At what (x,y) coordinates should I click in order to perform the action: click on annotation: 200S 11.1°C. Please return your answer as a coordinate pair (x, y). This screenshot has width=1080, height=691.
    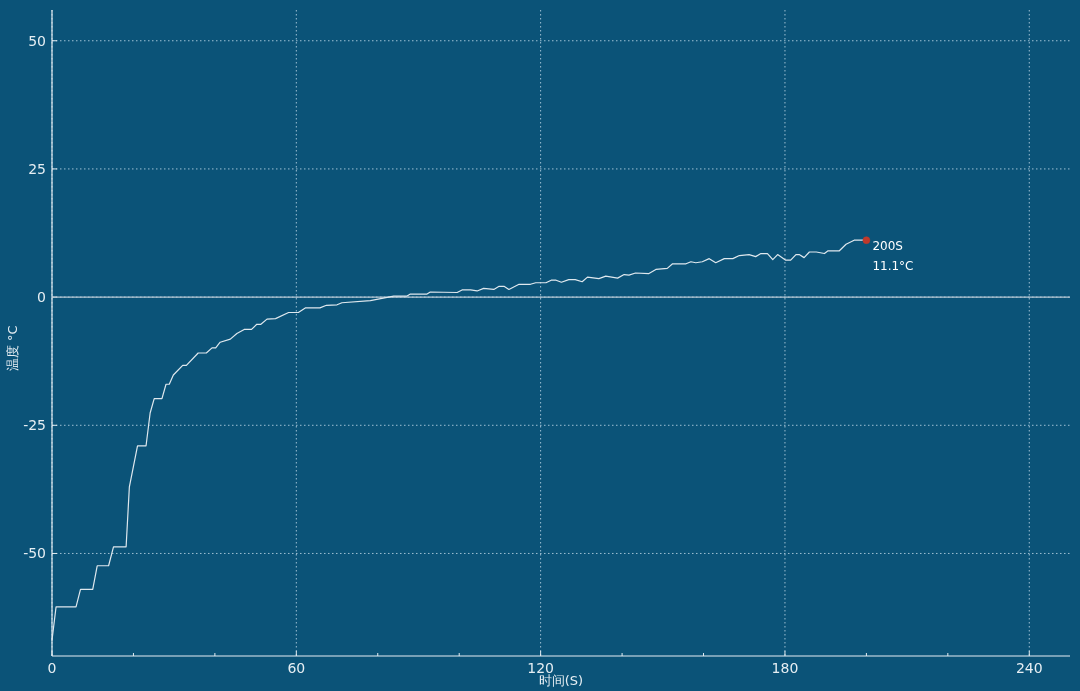
    Looking at the image, I should click on (893, 256).